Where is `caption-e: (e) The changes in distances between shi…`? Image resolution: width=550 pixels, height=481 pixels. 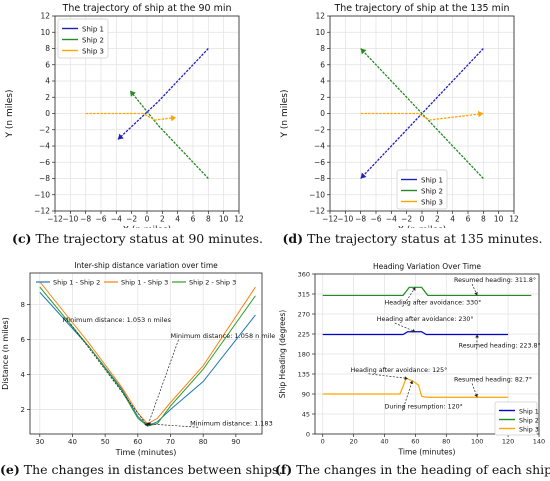 caption-e: (e) The changes in distances between shi… is located at coordinates (141, 469).